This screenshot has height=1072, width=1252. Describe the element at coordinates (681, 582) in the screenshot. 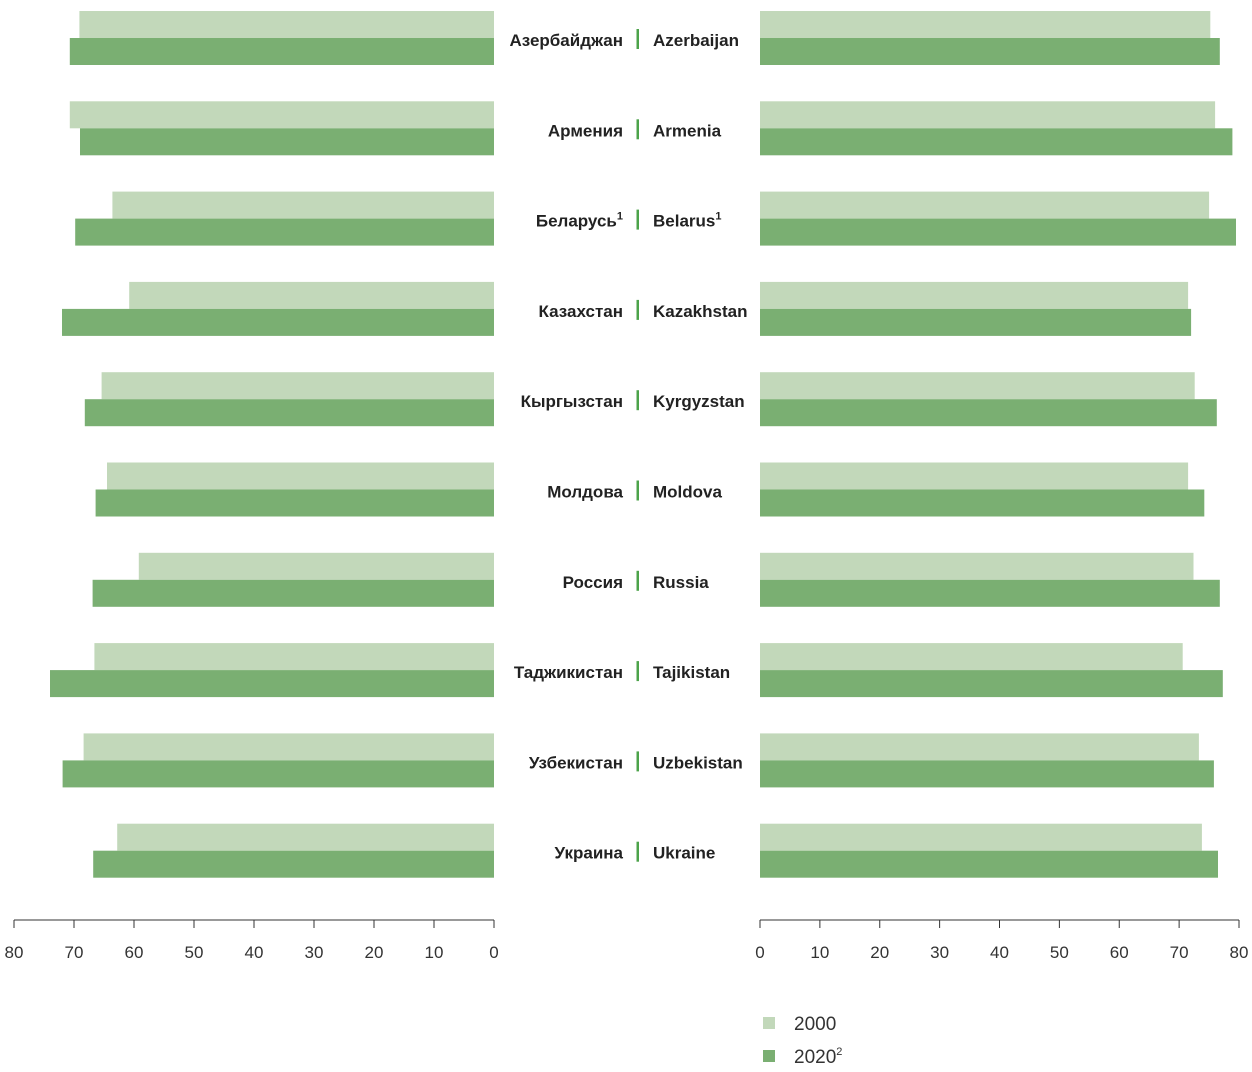

I see `country-label-en: Russia` at that location.